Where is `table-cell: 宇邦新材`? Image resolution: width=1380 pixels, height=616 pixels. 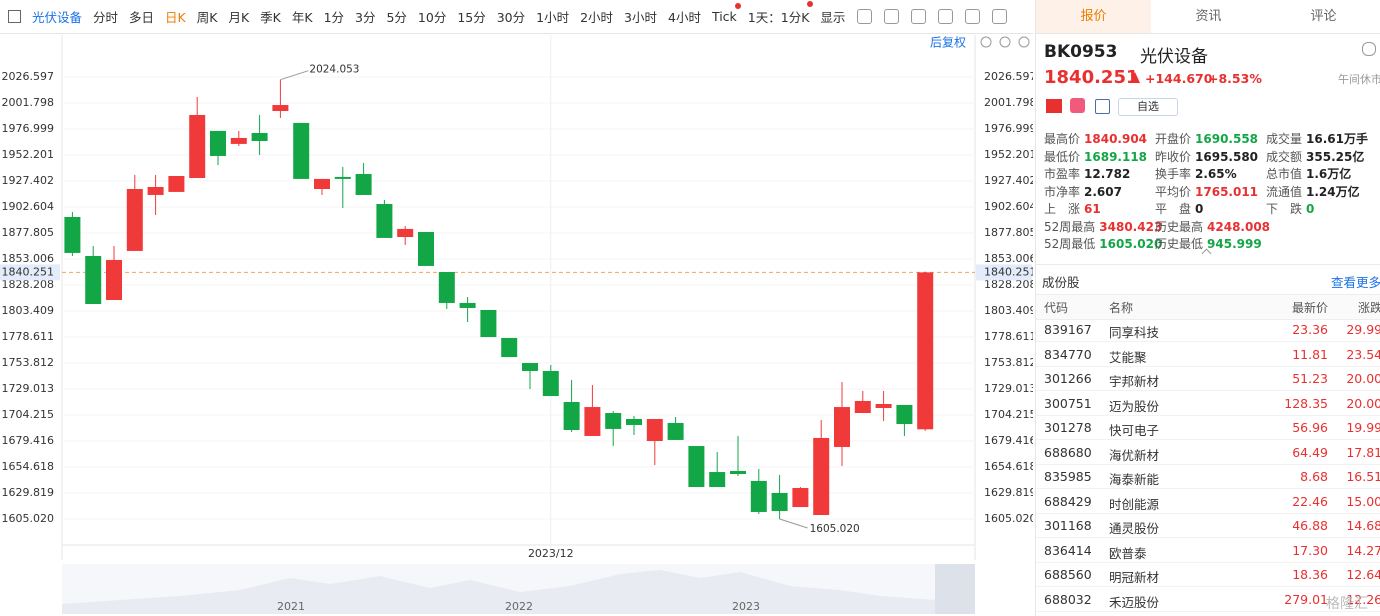 table-cell: 宇邦新材 is located at coordinates (1134, 381).